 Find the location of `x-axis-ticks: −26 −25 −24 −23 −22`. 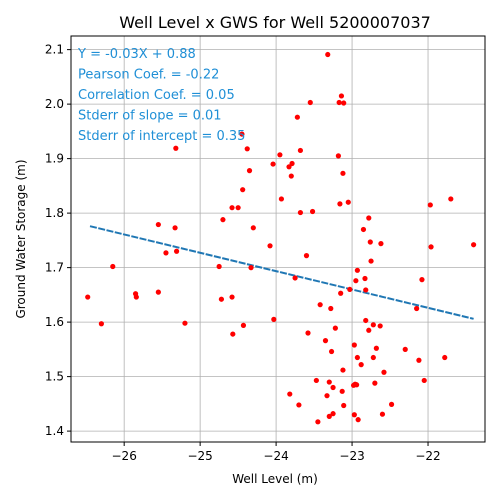

x-axis-ticks: −26 −25 −24 −23 −22 is located at coordinates (276, 452).